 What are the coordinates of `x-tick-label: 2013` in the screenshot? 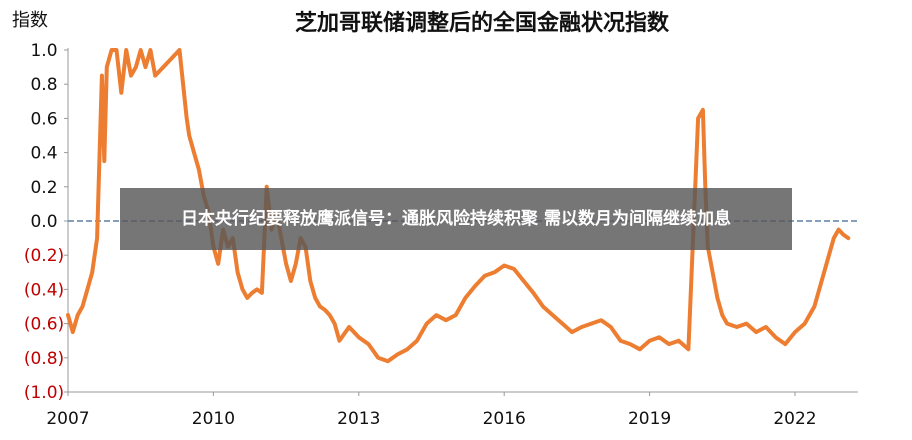 It's located at (358, 419).